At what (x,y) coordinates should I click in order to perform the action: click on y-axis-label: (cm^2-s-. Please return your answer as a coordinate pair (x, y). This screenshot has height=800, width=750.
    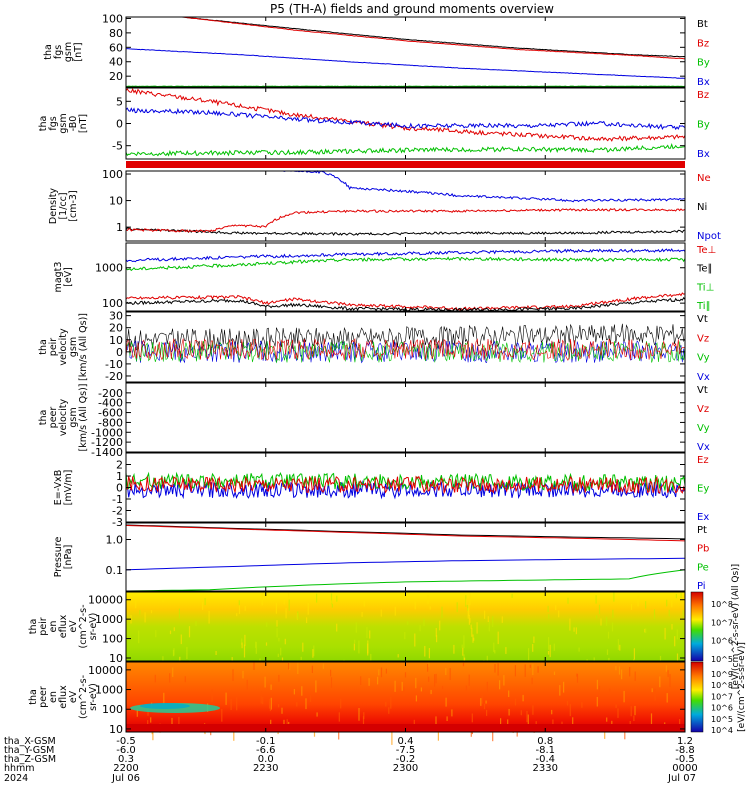
    Looking at the image, I should click on (83, 627).